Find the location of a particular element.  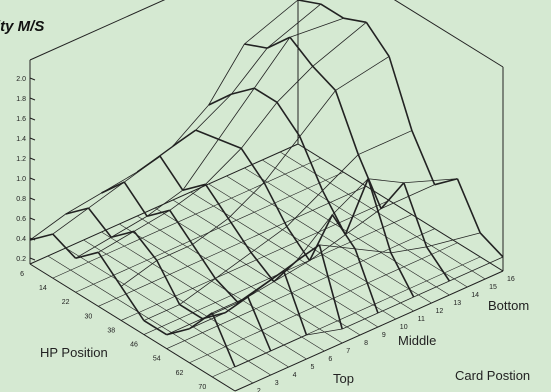

z-tick-label: 0.2 is located at coordinates (21, 259).